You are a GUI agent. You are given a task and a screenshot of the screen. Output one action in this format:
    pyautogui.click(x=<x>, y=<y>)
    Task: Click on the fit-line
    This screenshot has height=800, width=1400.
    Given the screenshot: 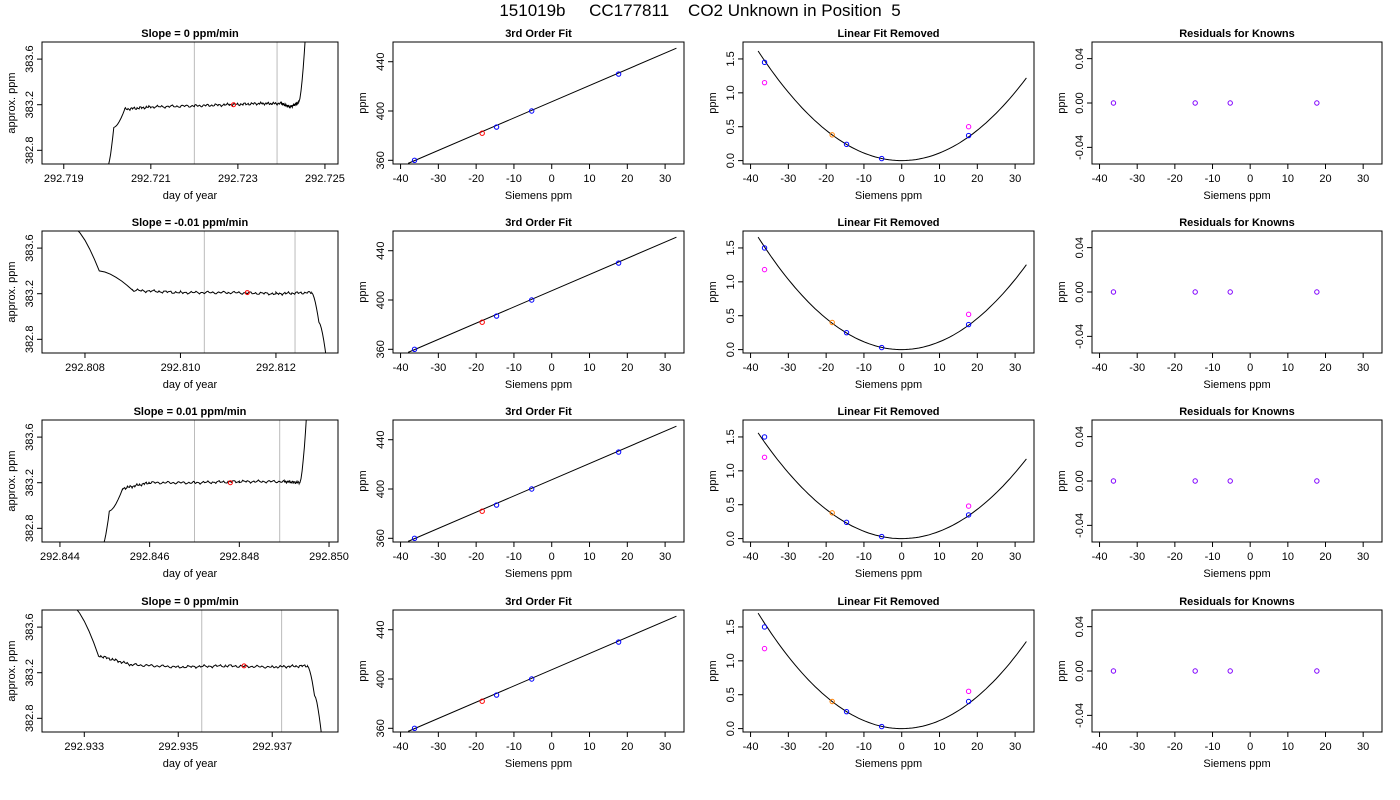 What is the action you would take?
    pyautogui.click(x=542, y=673)
    